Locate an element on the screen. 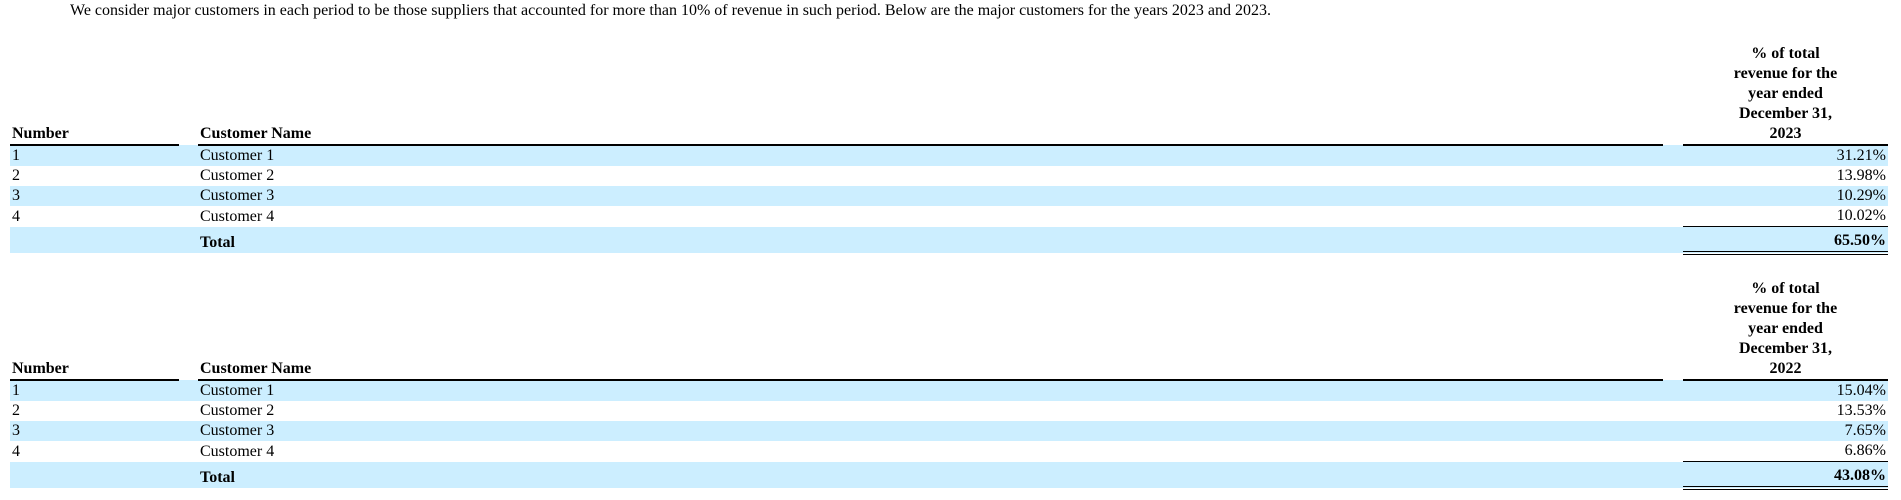  cell-percent: 15.04% is located at coordinates (1785, 390).